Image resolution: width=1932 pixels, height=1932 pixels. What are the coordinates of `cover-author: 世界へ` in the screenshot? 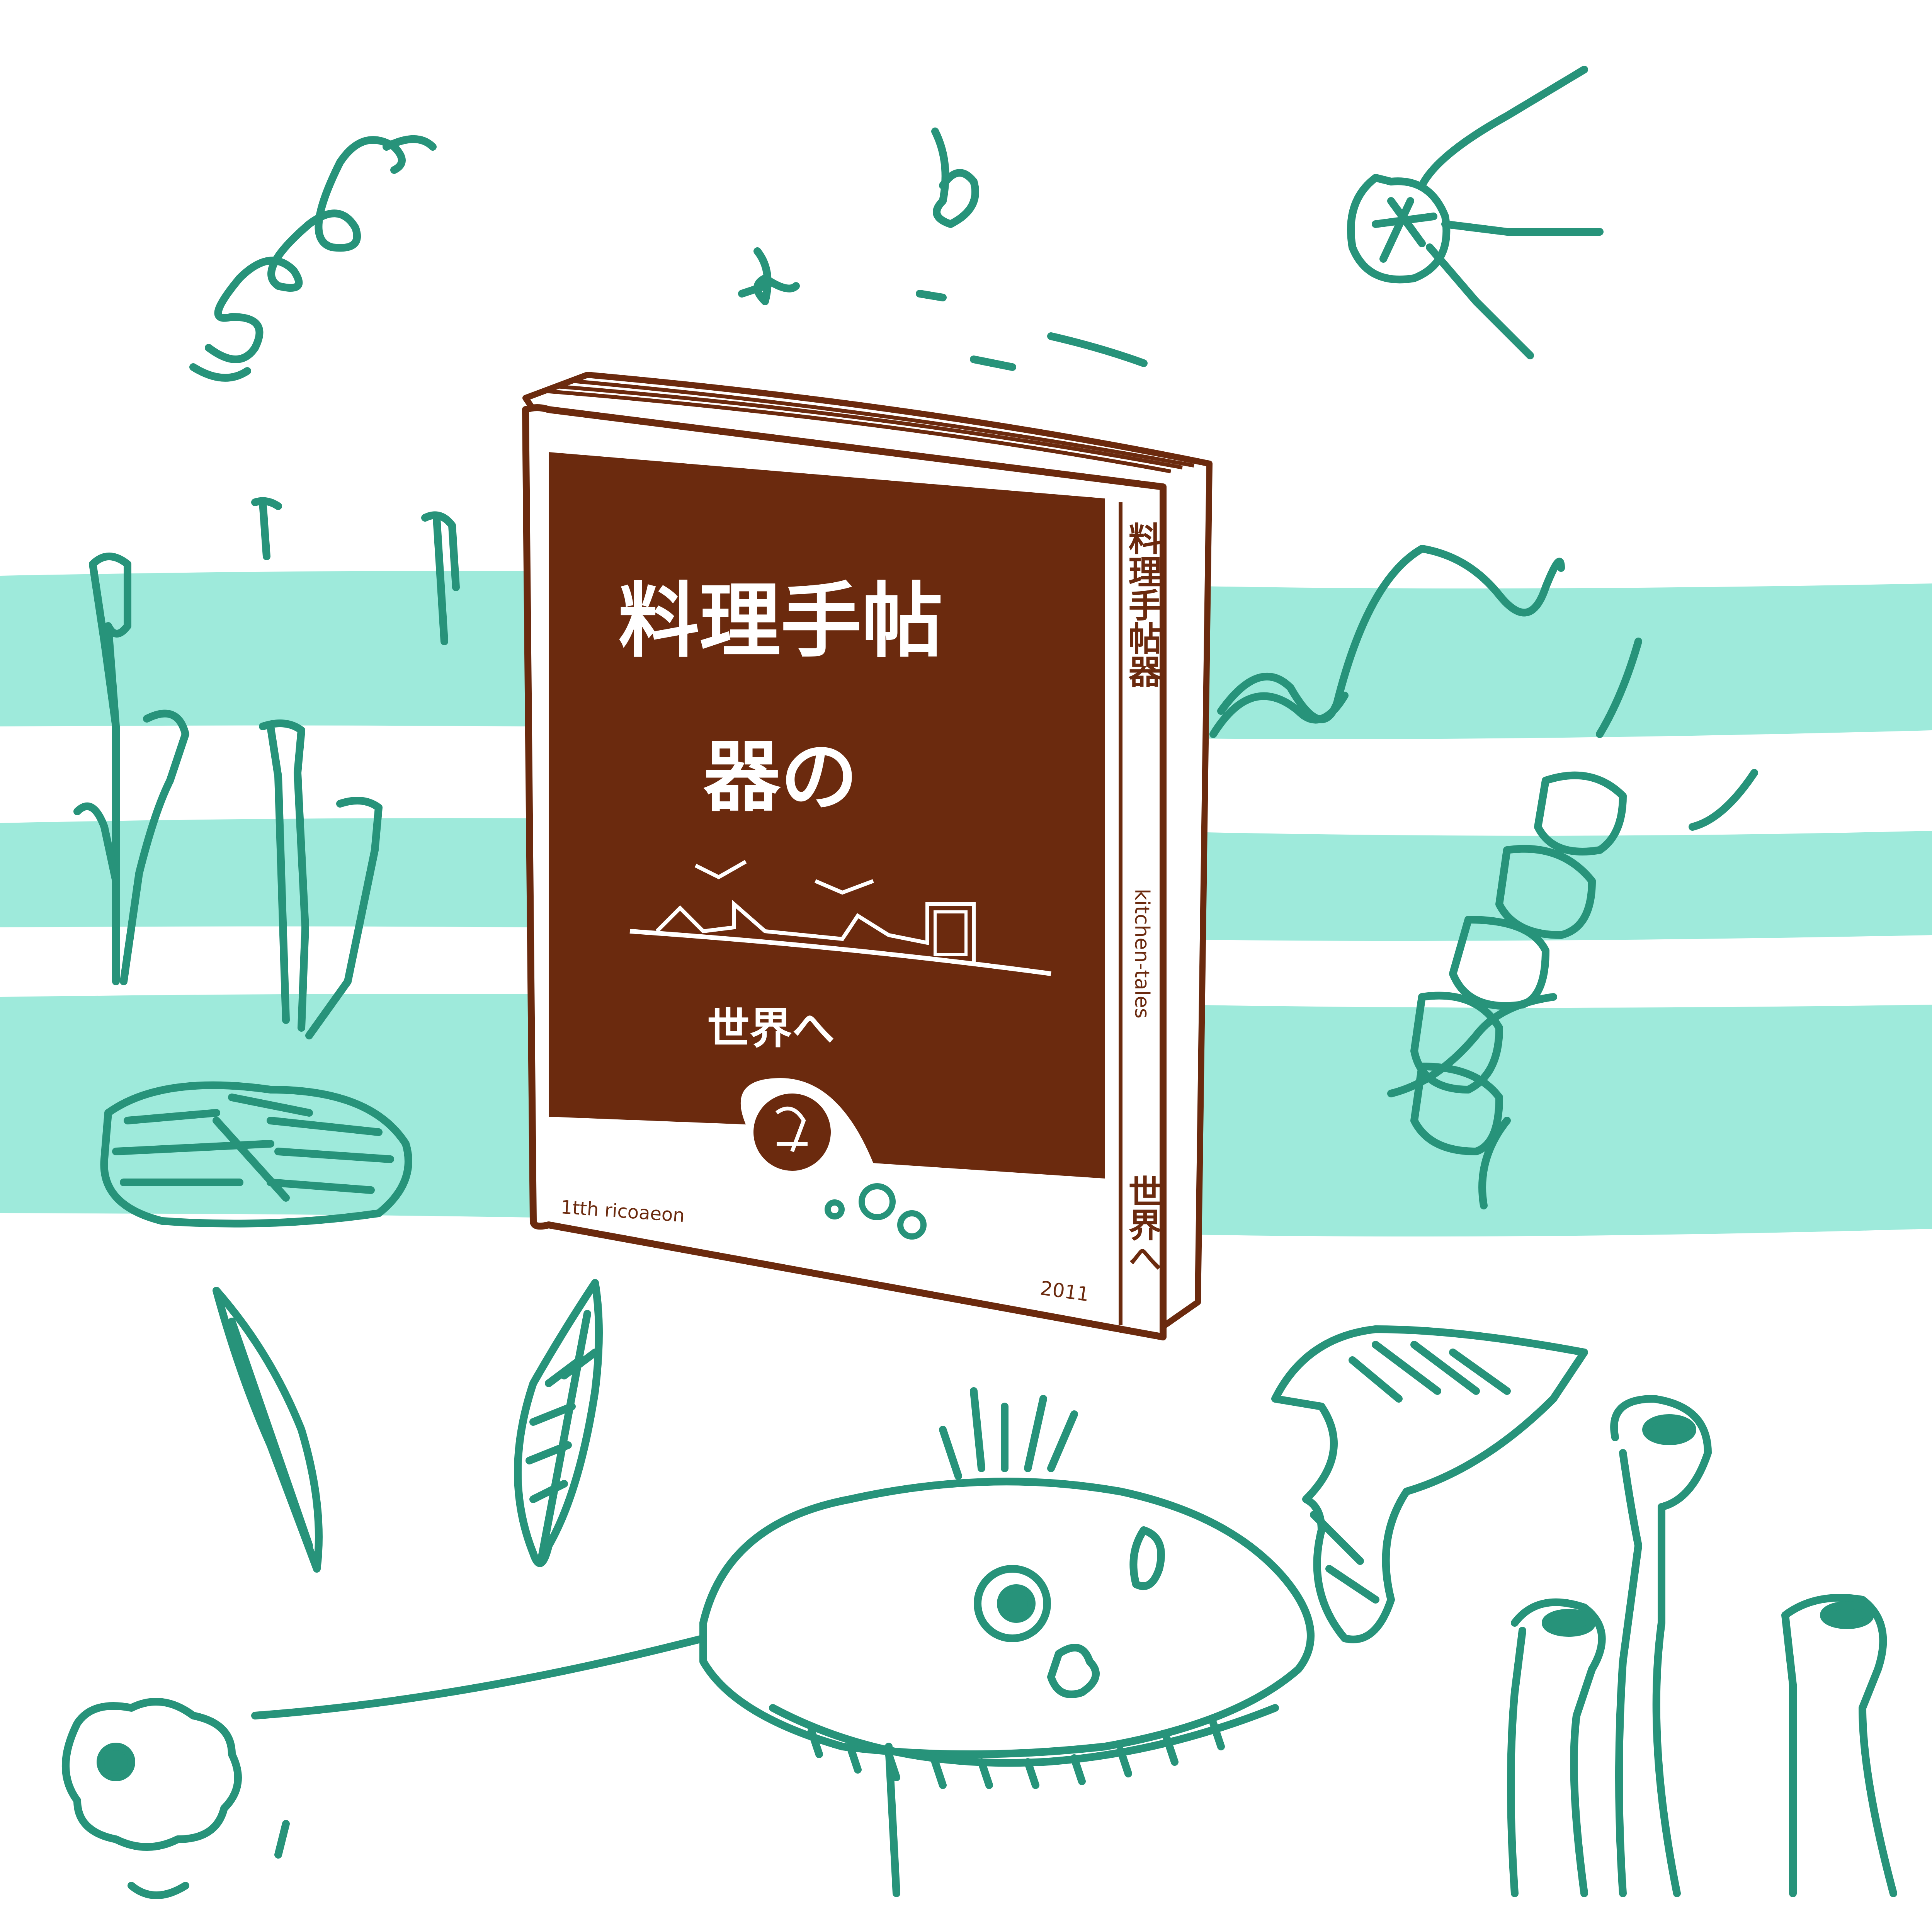 It's located at (771, 1028).